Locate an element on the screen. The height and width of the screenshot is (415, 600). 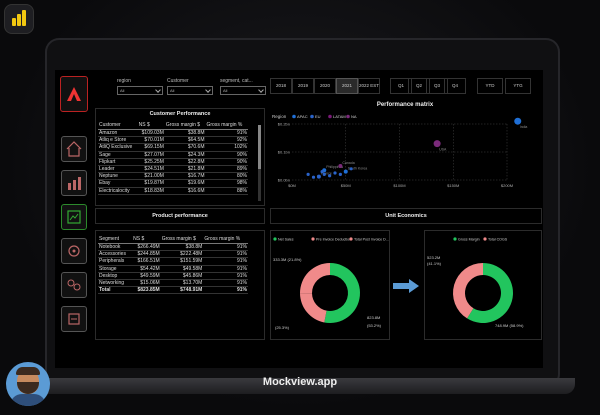
table-cell: $27.07M is located at coordinates (151, 155).